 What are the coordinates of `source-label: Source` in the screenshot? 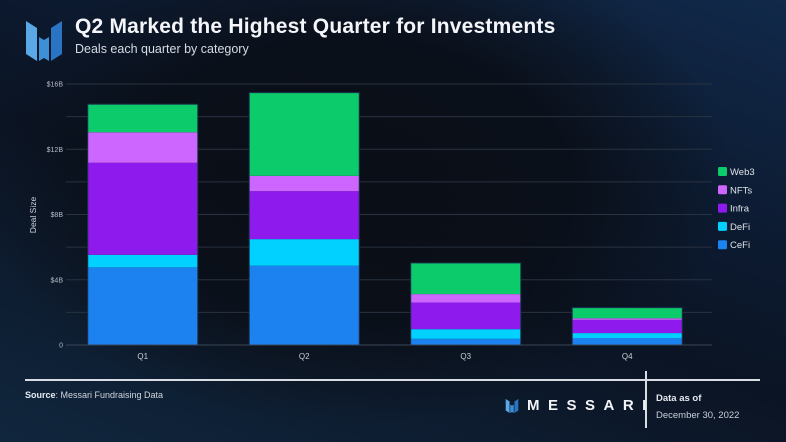 It's located at (40, 395).